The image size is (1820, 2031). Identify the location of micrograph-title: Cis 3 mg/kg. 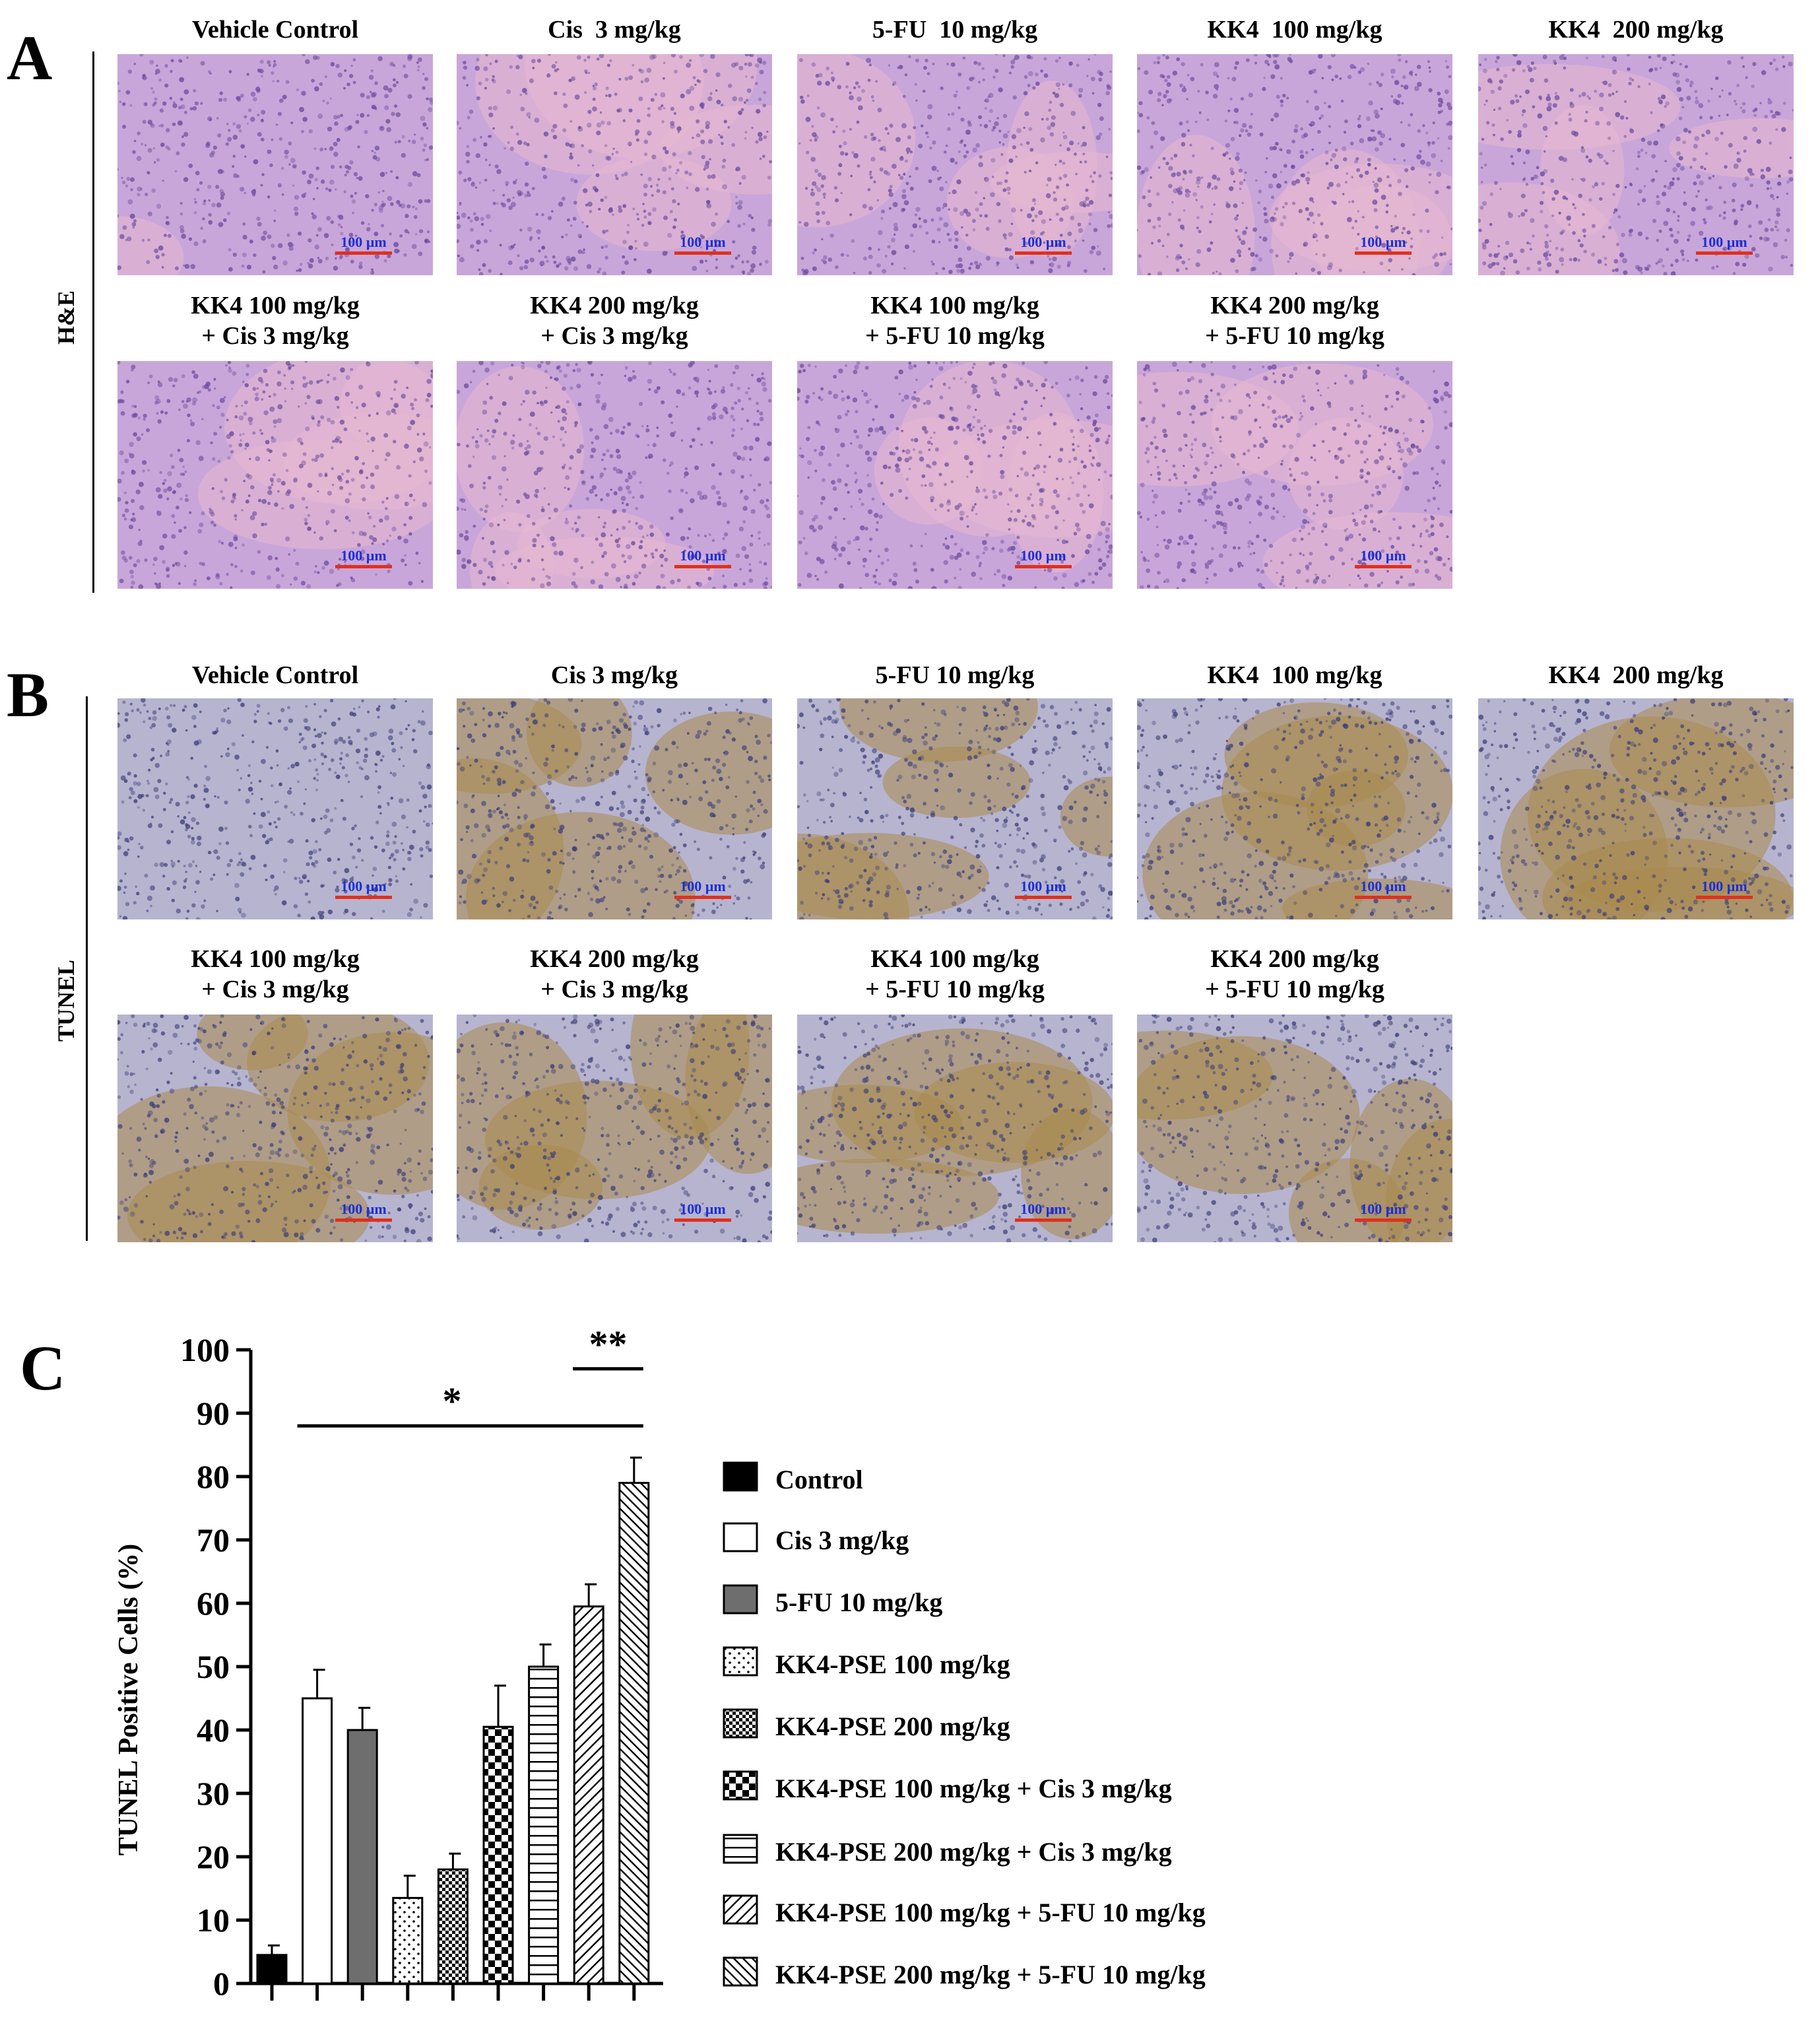
(614, 675).